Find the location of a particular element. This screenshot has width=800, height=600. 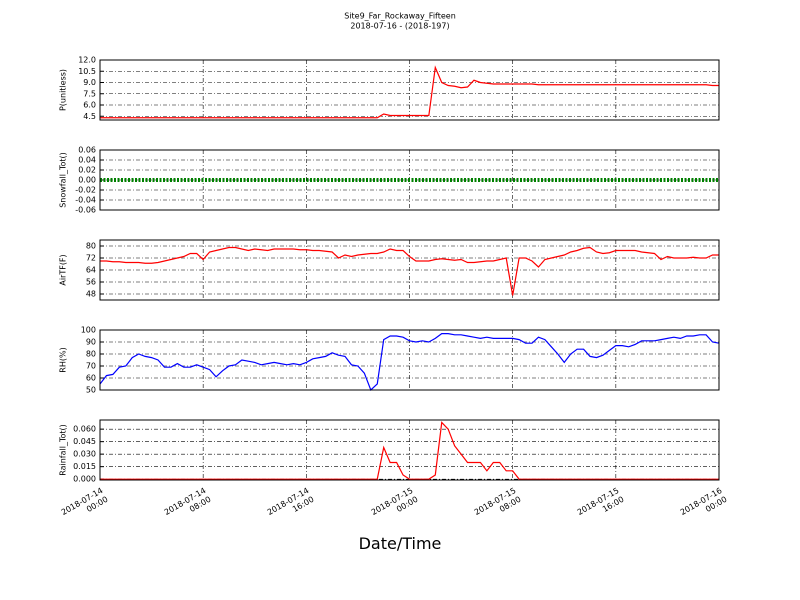

y-tick-label: 0.02 is located at coordinates (87, 170).